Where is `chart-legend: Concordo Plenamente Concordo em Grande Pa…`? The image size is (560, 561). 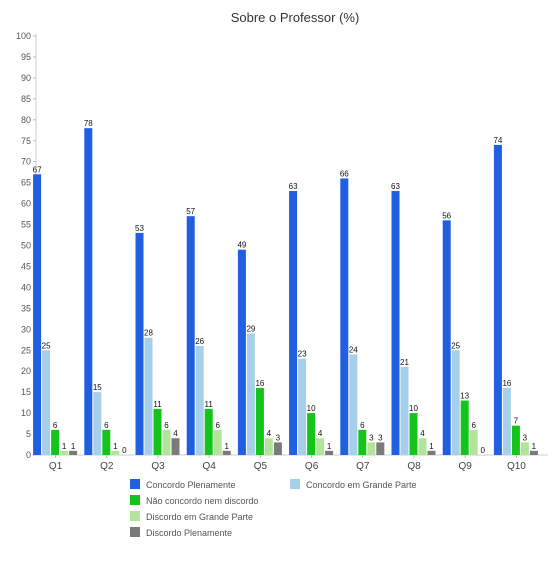
chart-legend: Concordo Plenamente Concordo em Grande Pa… is located at coordinates (273, 508).